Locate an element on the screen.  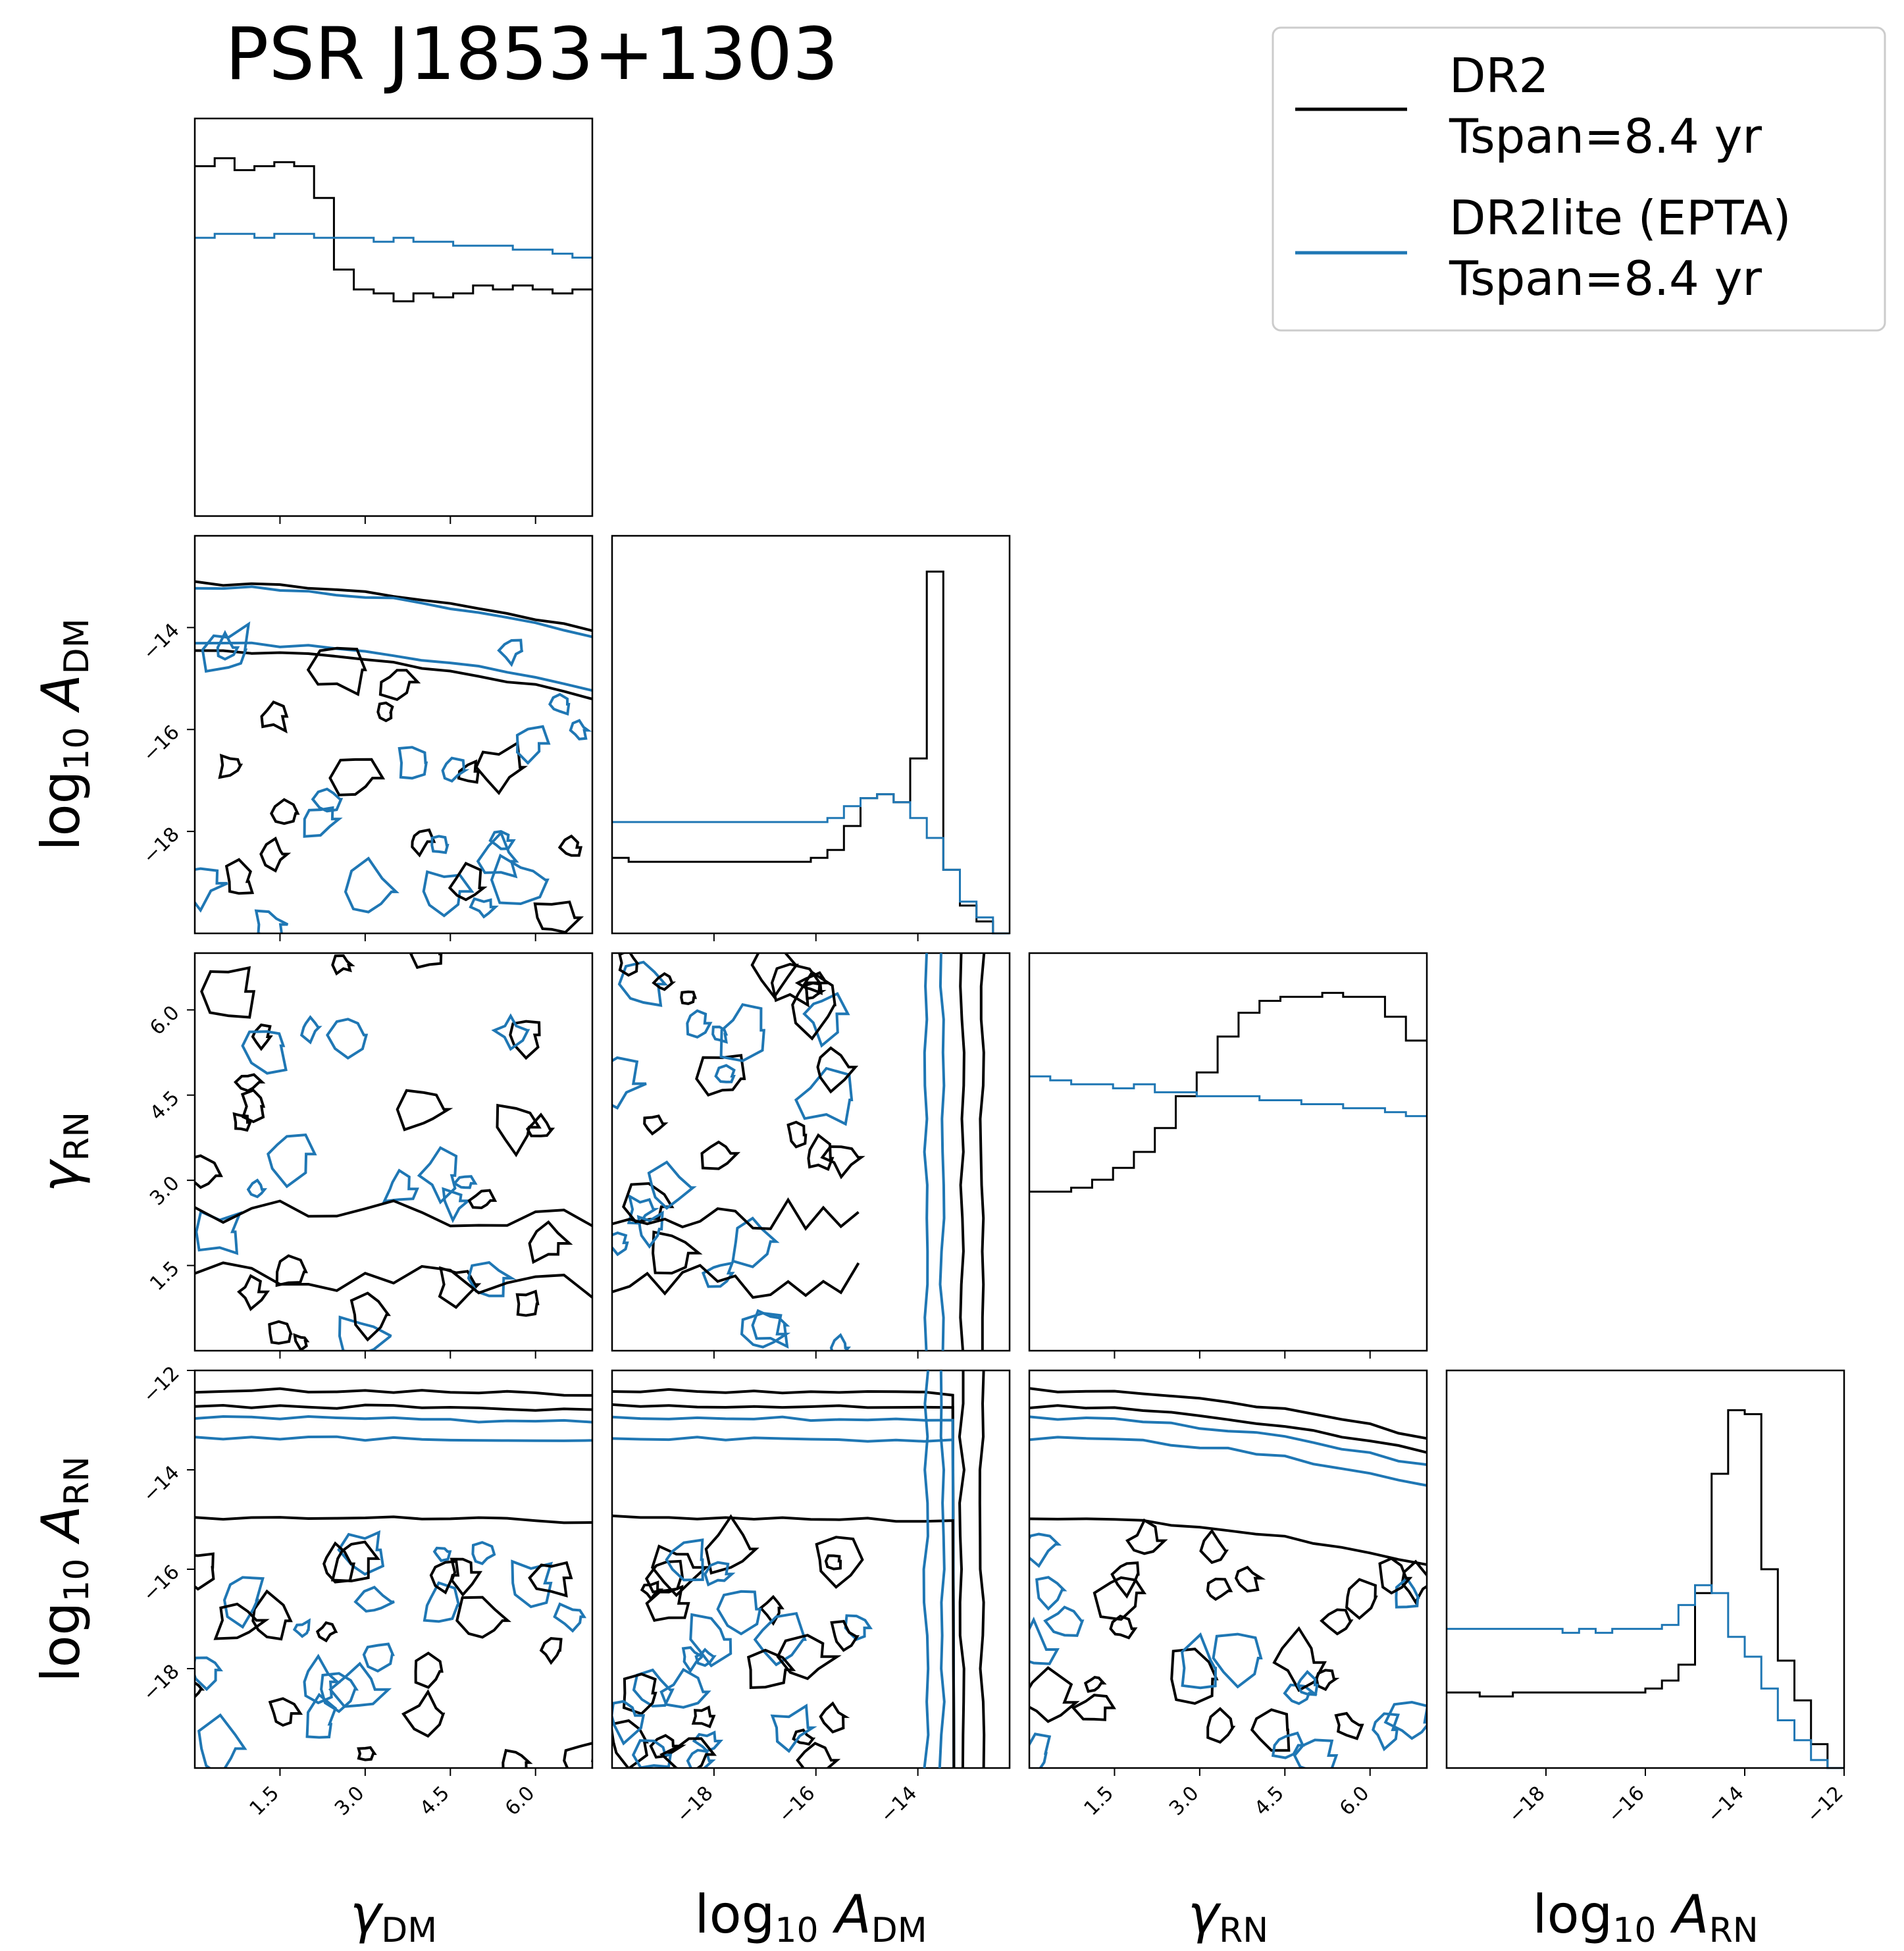
x-tick-label: −12 is located at coordinates (1825, 1805).